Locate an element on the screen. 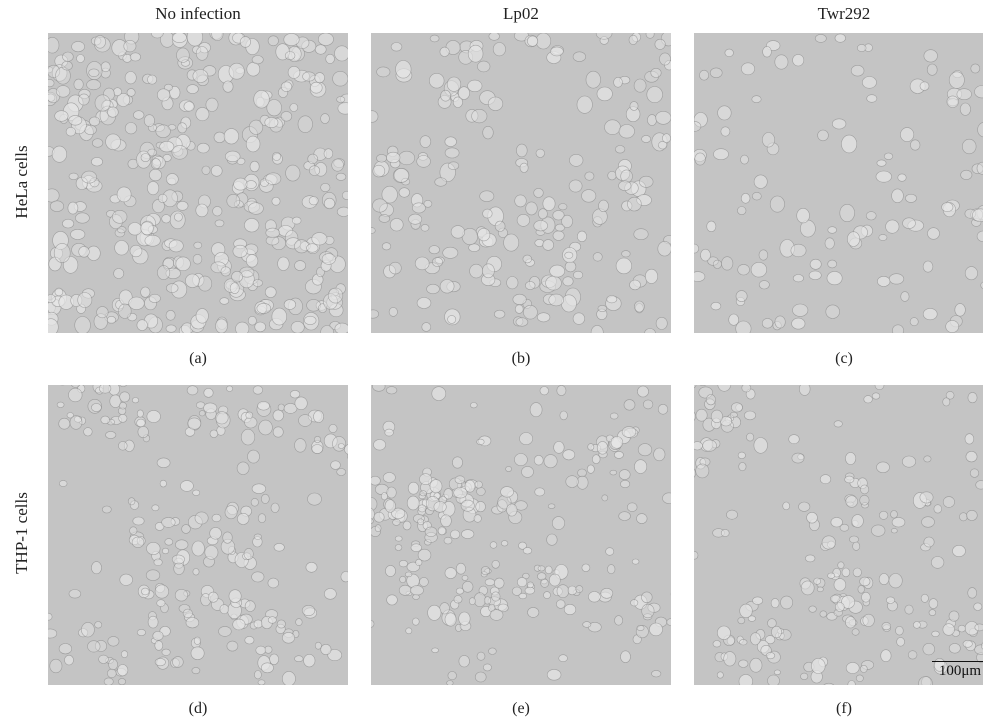  row-label-hela: HeLa cells is located at coordinates (21, 182).